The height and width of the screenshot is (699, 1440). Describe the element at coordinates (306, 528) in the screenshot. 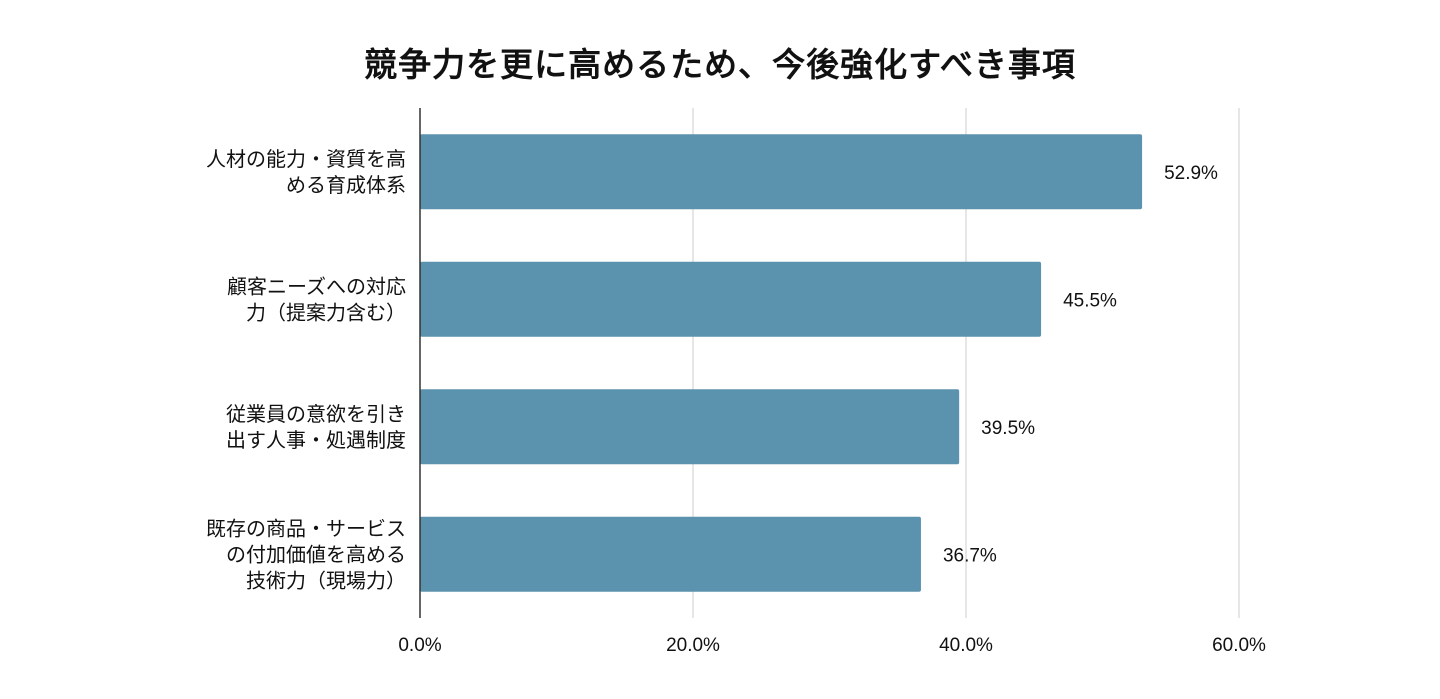

I see `category-label-line: 既存の商品・サービス` at that location.